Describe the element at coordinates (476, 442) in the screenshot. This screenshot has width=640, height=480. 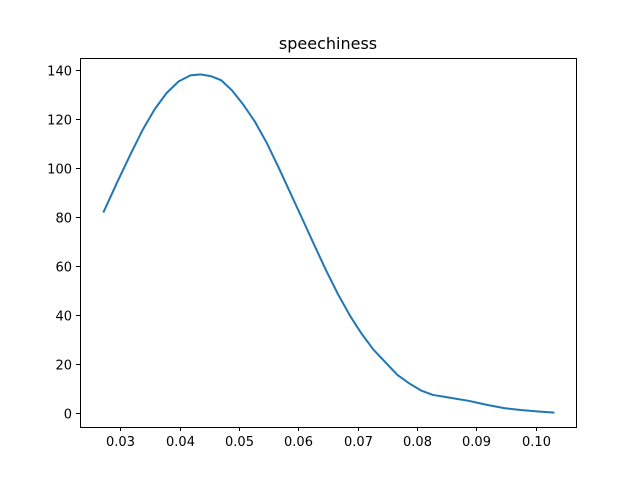
I see `x-tick-label: 0.09` at that location.